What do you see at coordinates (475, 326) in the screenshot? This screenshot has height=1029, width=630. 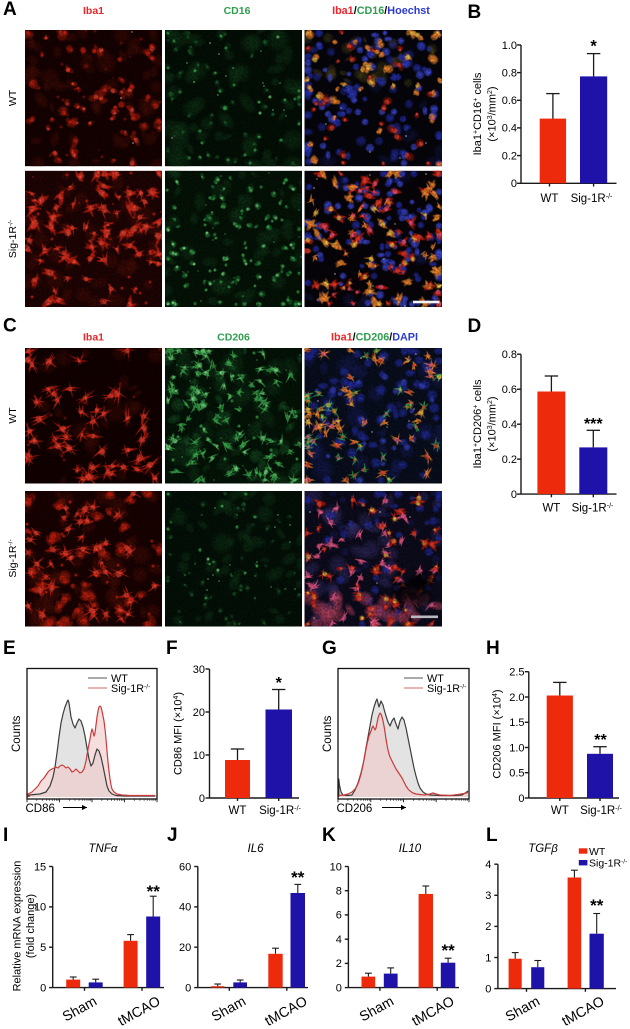 I see `svg-text: D` at bounding box center [475, 326].